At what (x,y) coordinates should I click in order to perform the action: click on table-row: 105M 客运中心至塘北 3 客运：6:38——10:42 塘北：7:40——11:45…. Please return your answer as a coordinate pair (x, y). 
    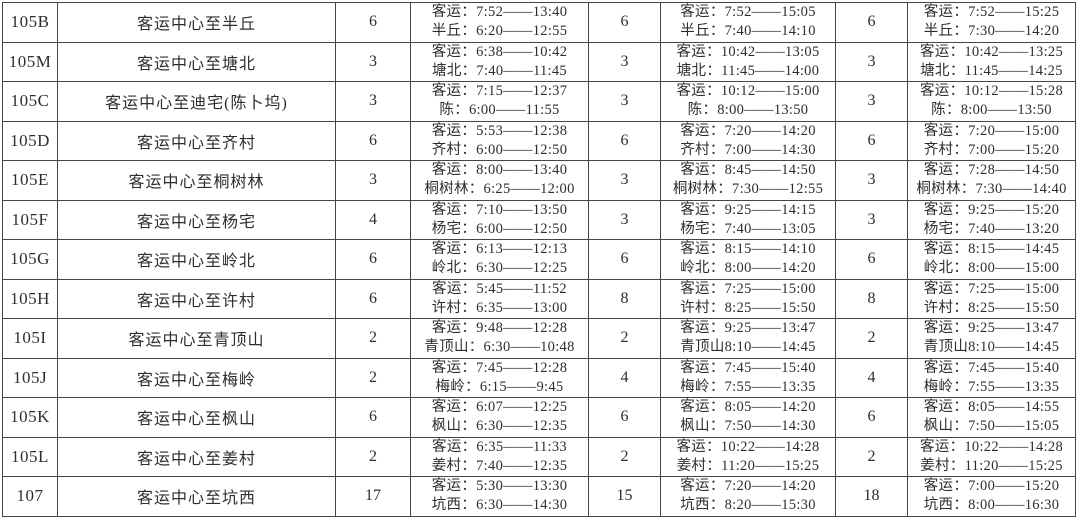
    Looking at the image, I should click on (539, 61).